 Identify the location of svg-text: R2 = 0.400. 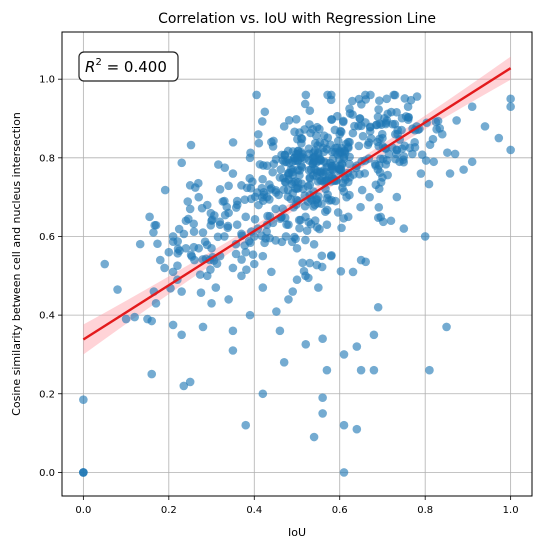
(126, 66).